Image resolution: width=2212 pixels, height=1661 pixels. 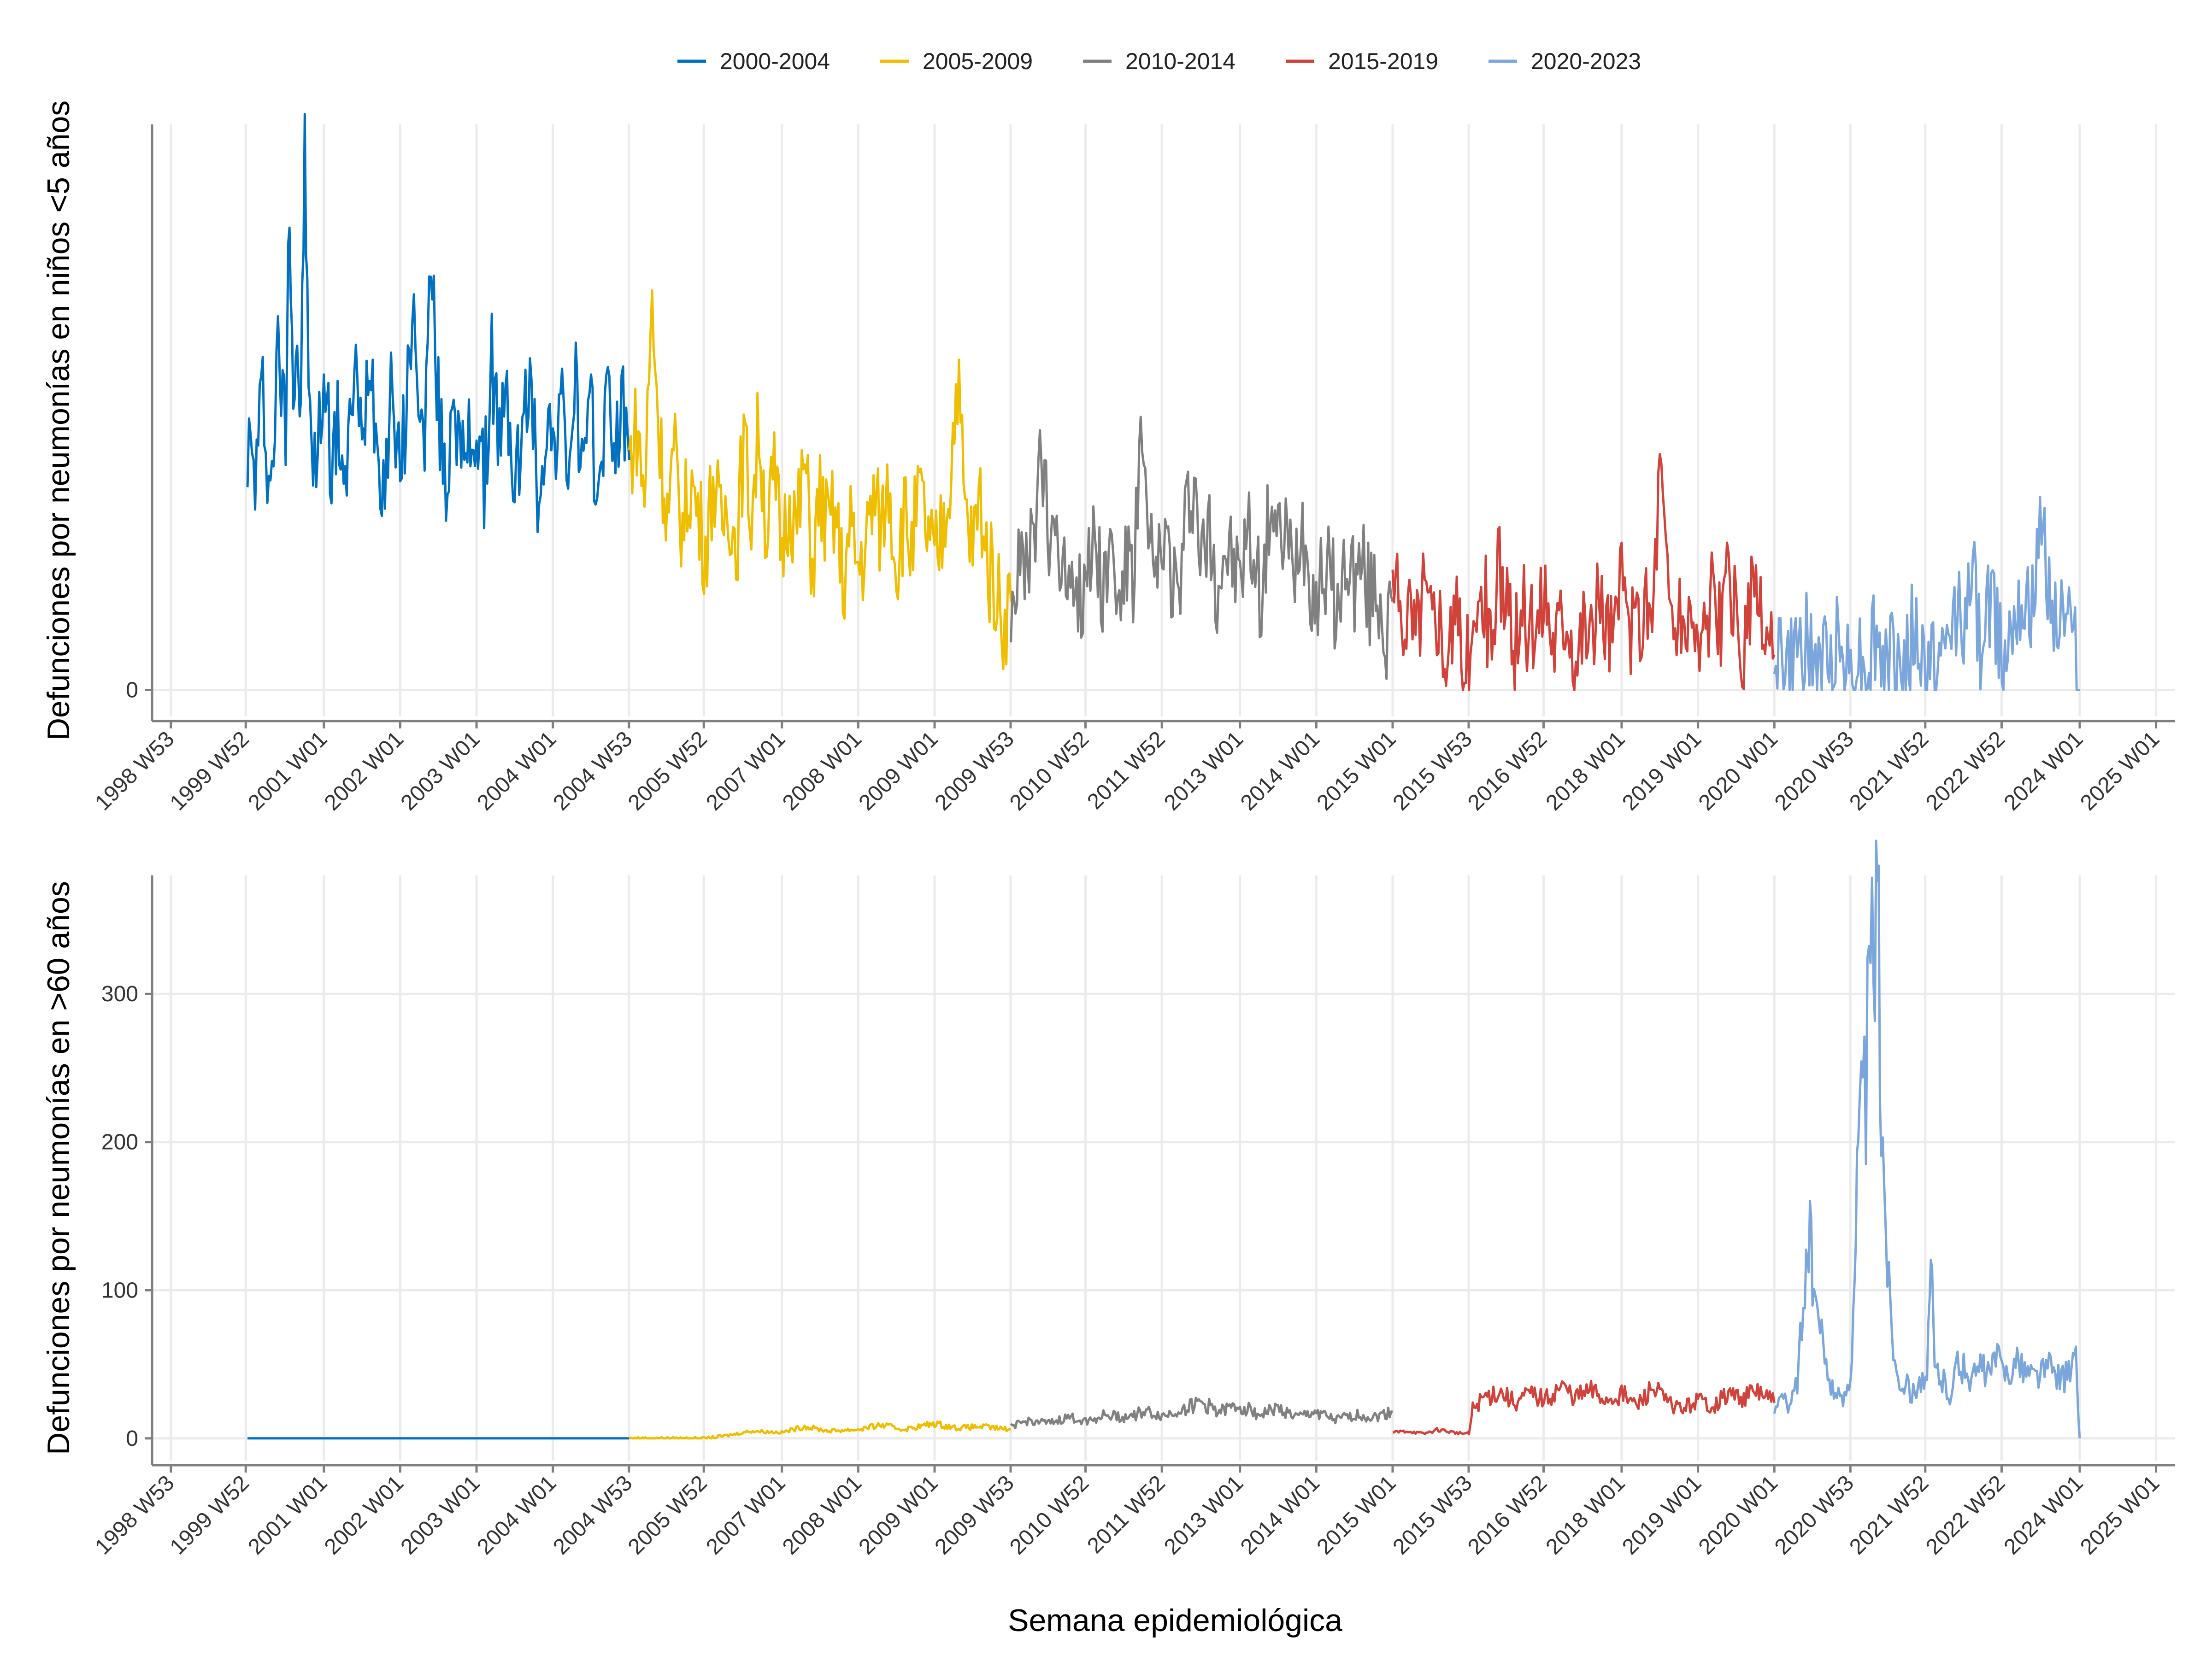 I want to click on legend-item: 2005-2009, so click(x=956, y=61).